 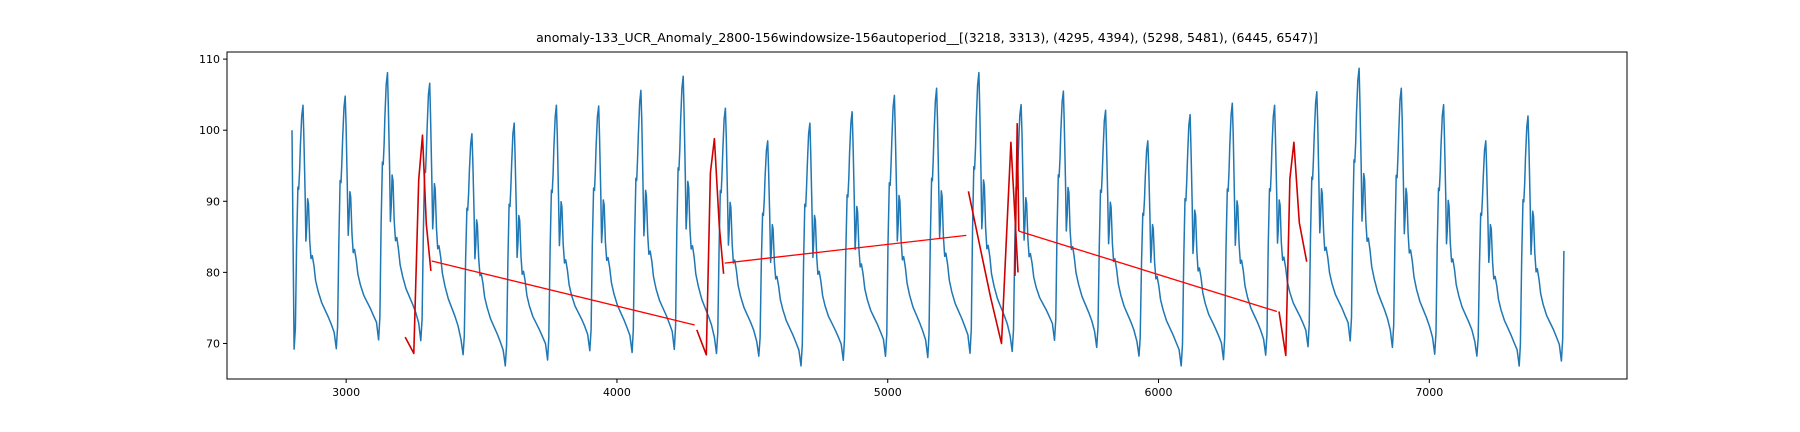 What do you see at coordinates (1159, 392) in the screenshot?
I see `x-tick-label: 6000` at bounding box center [1159, 392].